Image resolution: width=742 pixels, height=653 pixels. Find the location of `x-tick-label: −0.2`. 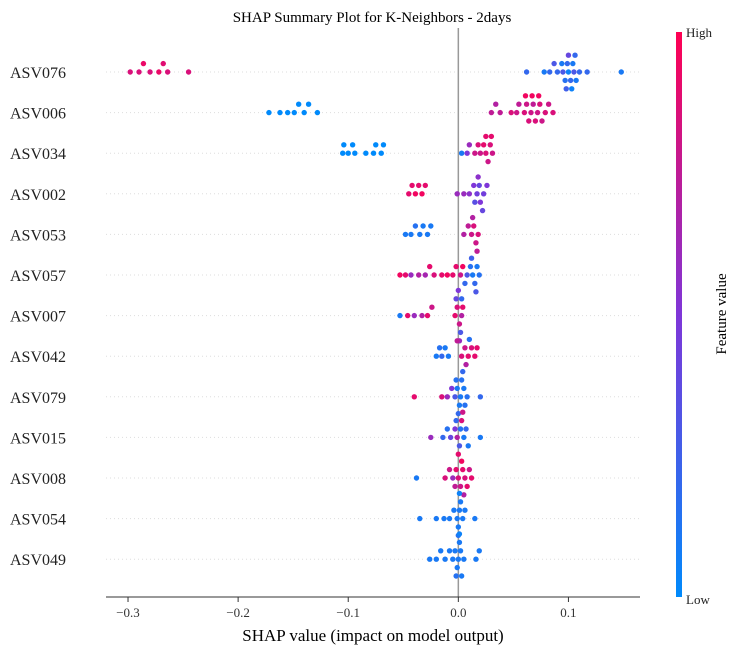

x-tick-label: −0.2 is located at coordinates (238, 612).